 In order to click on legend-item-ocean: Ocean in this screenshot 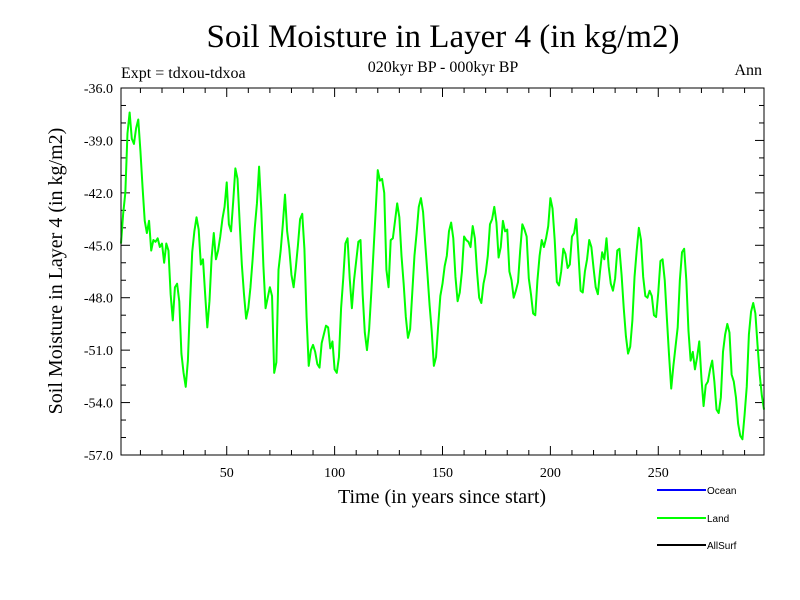, I will do `click(696, 491)`.